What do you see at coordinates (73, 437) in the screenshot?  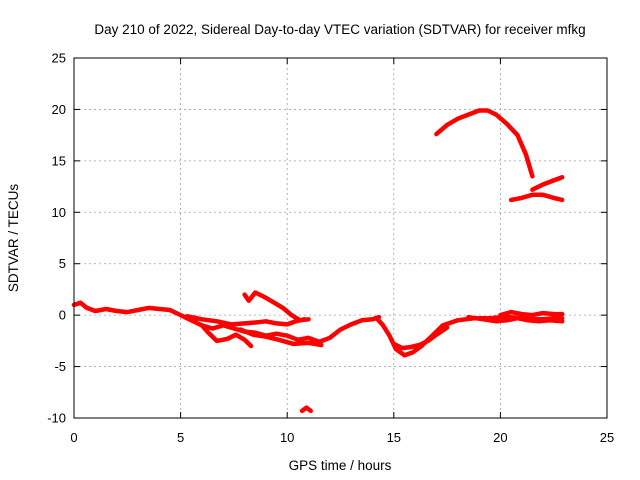 I see `x-tick-label-0: 0` at bounding box center [73, 437].